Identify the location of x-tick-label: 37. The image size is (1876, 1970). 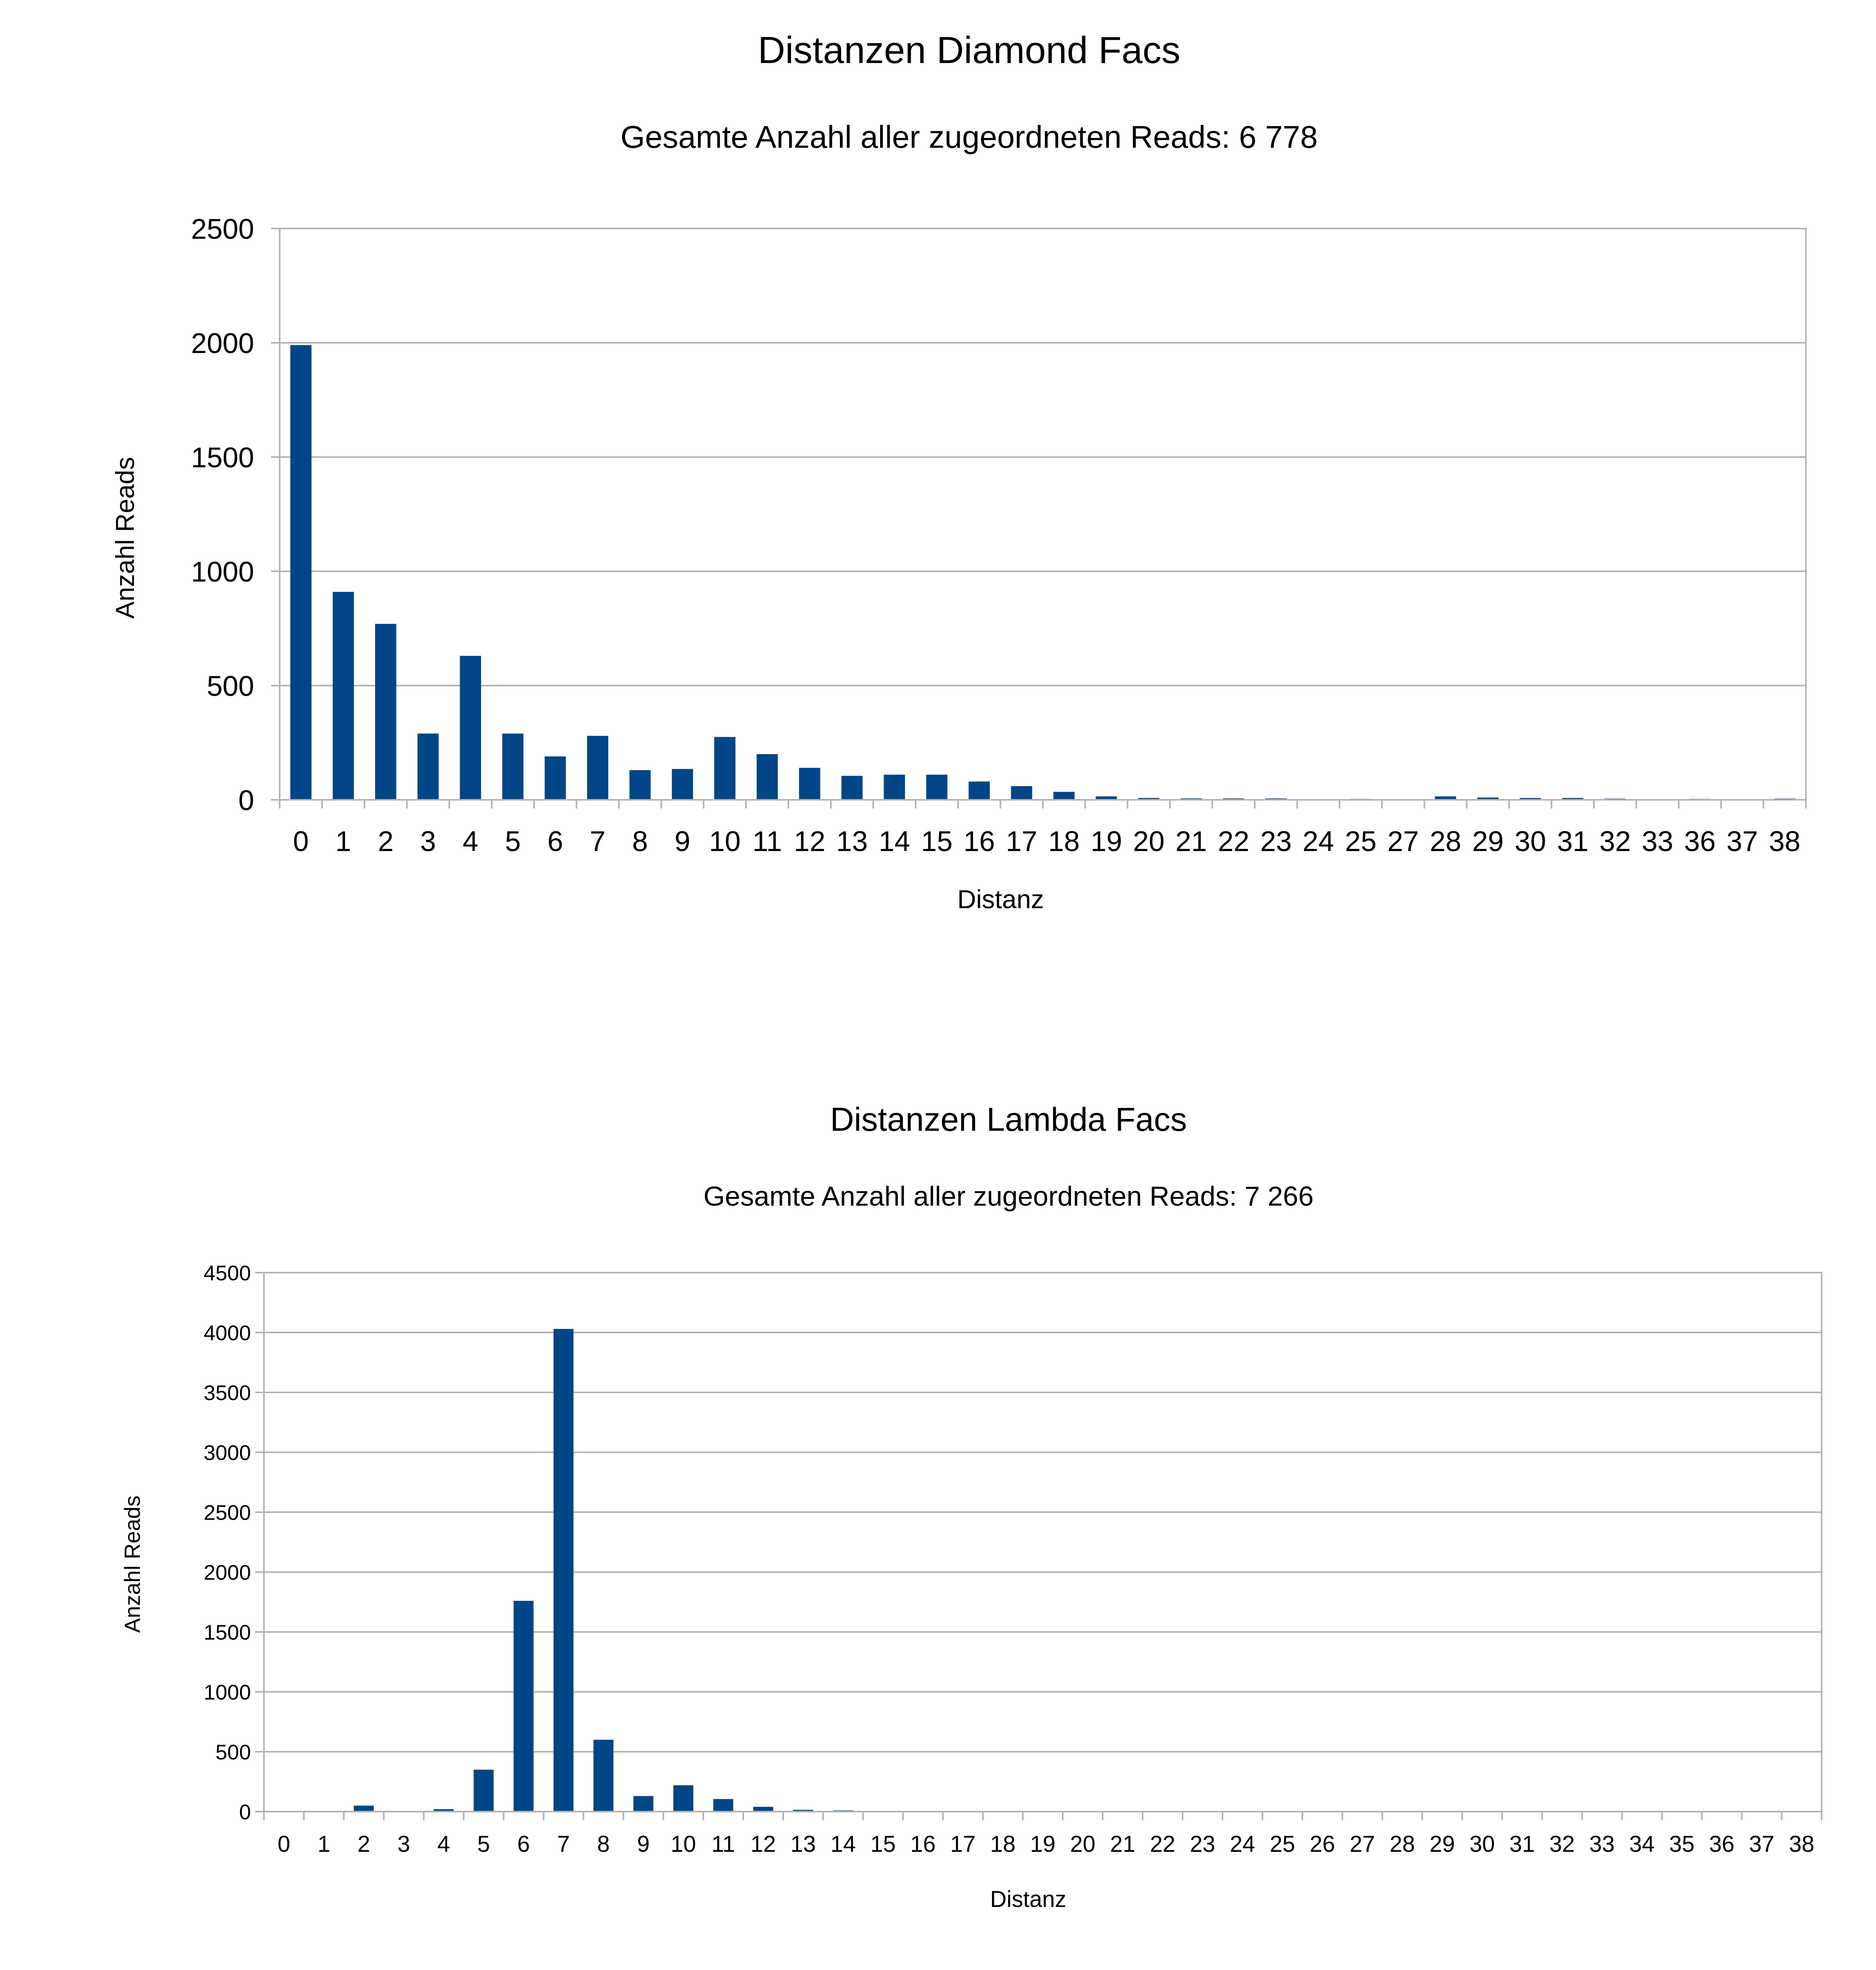
(1742, 841).